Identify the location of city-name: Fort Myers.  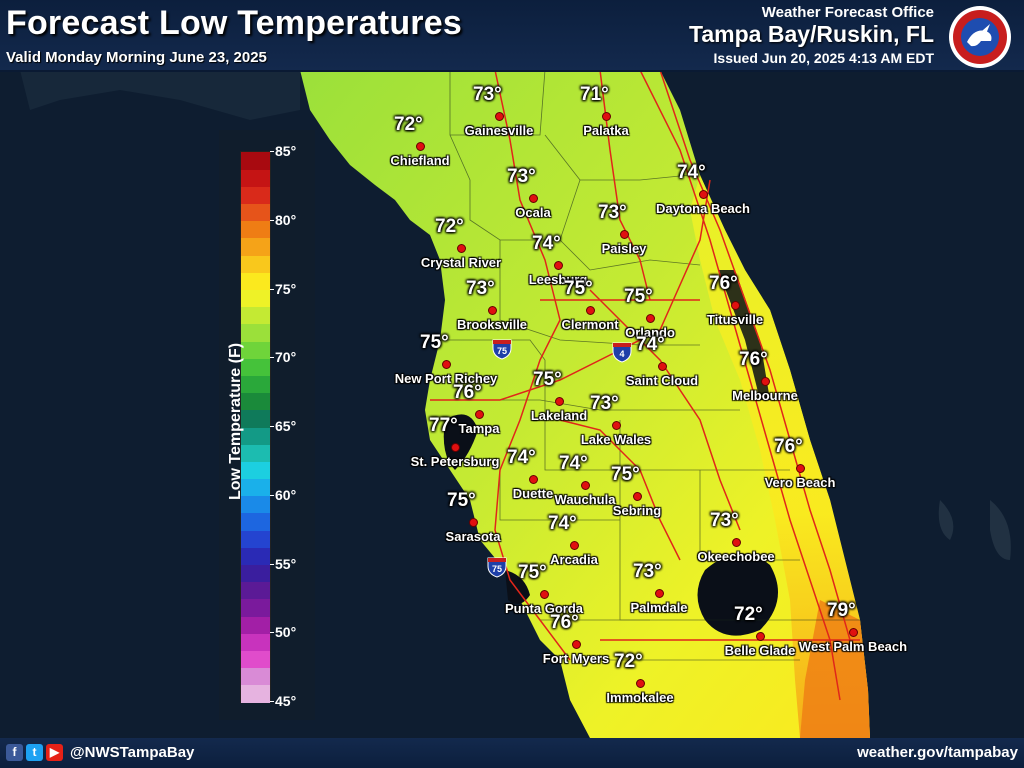
(576, 658).